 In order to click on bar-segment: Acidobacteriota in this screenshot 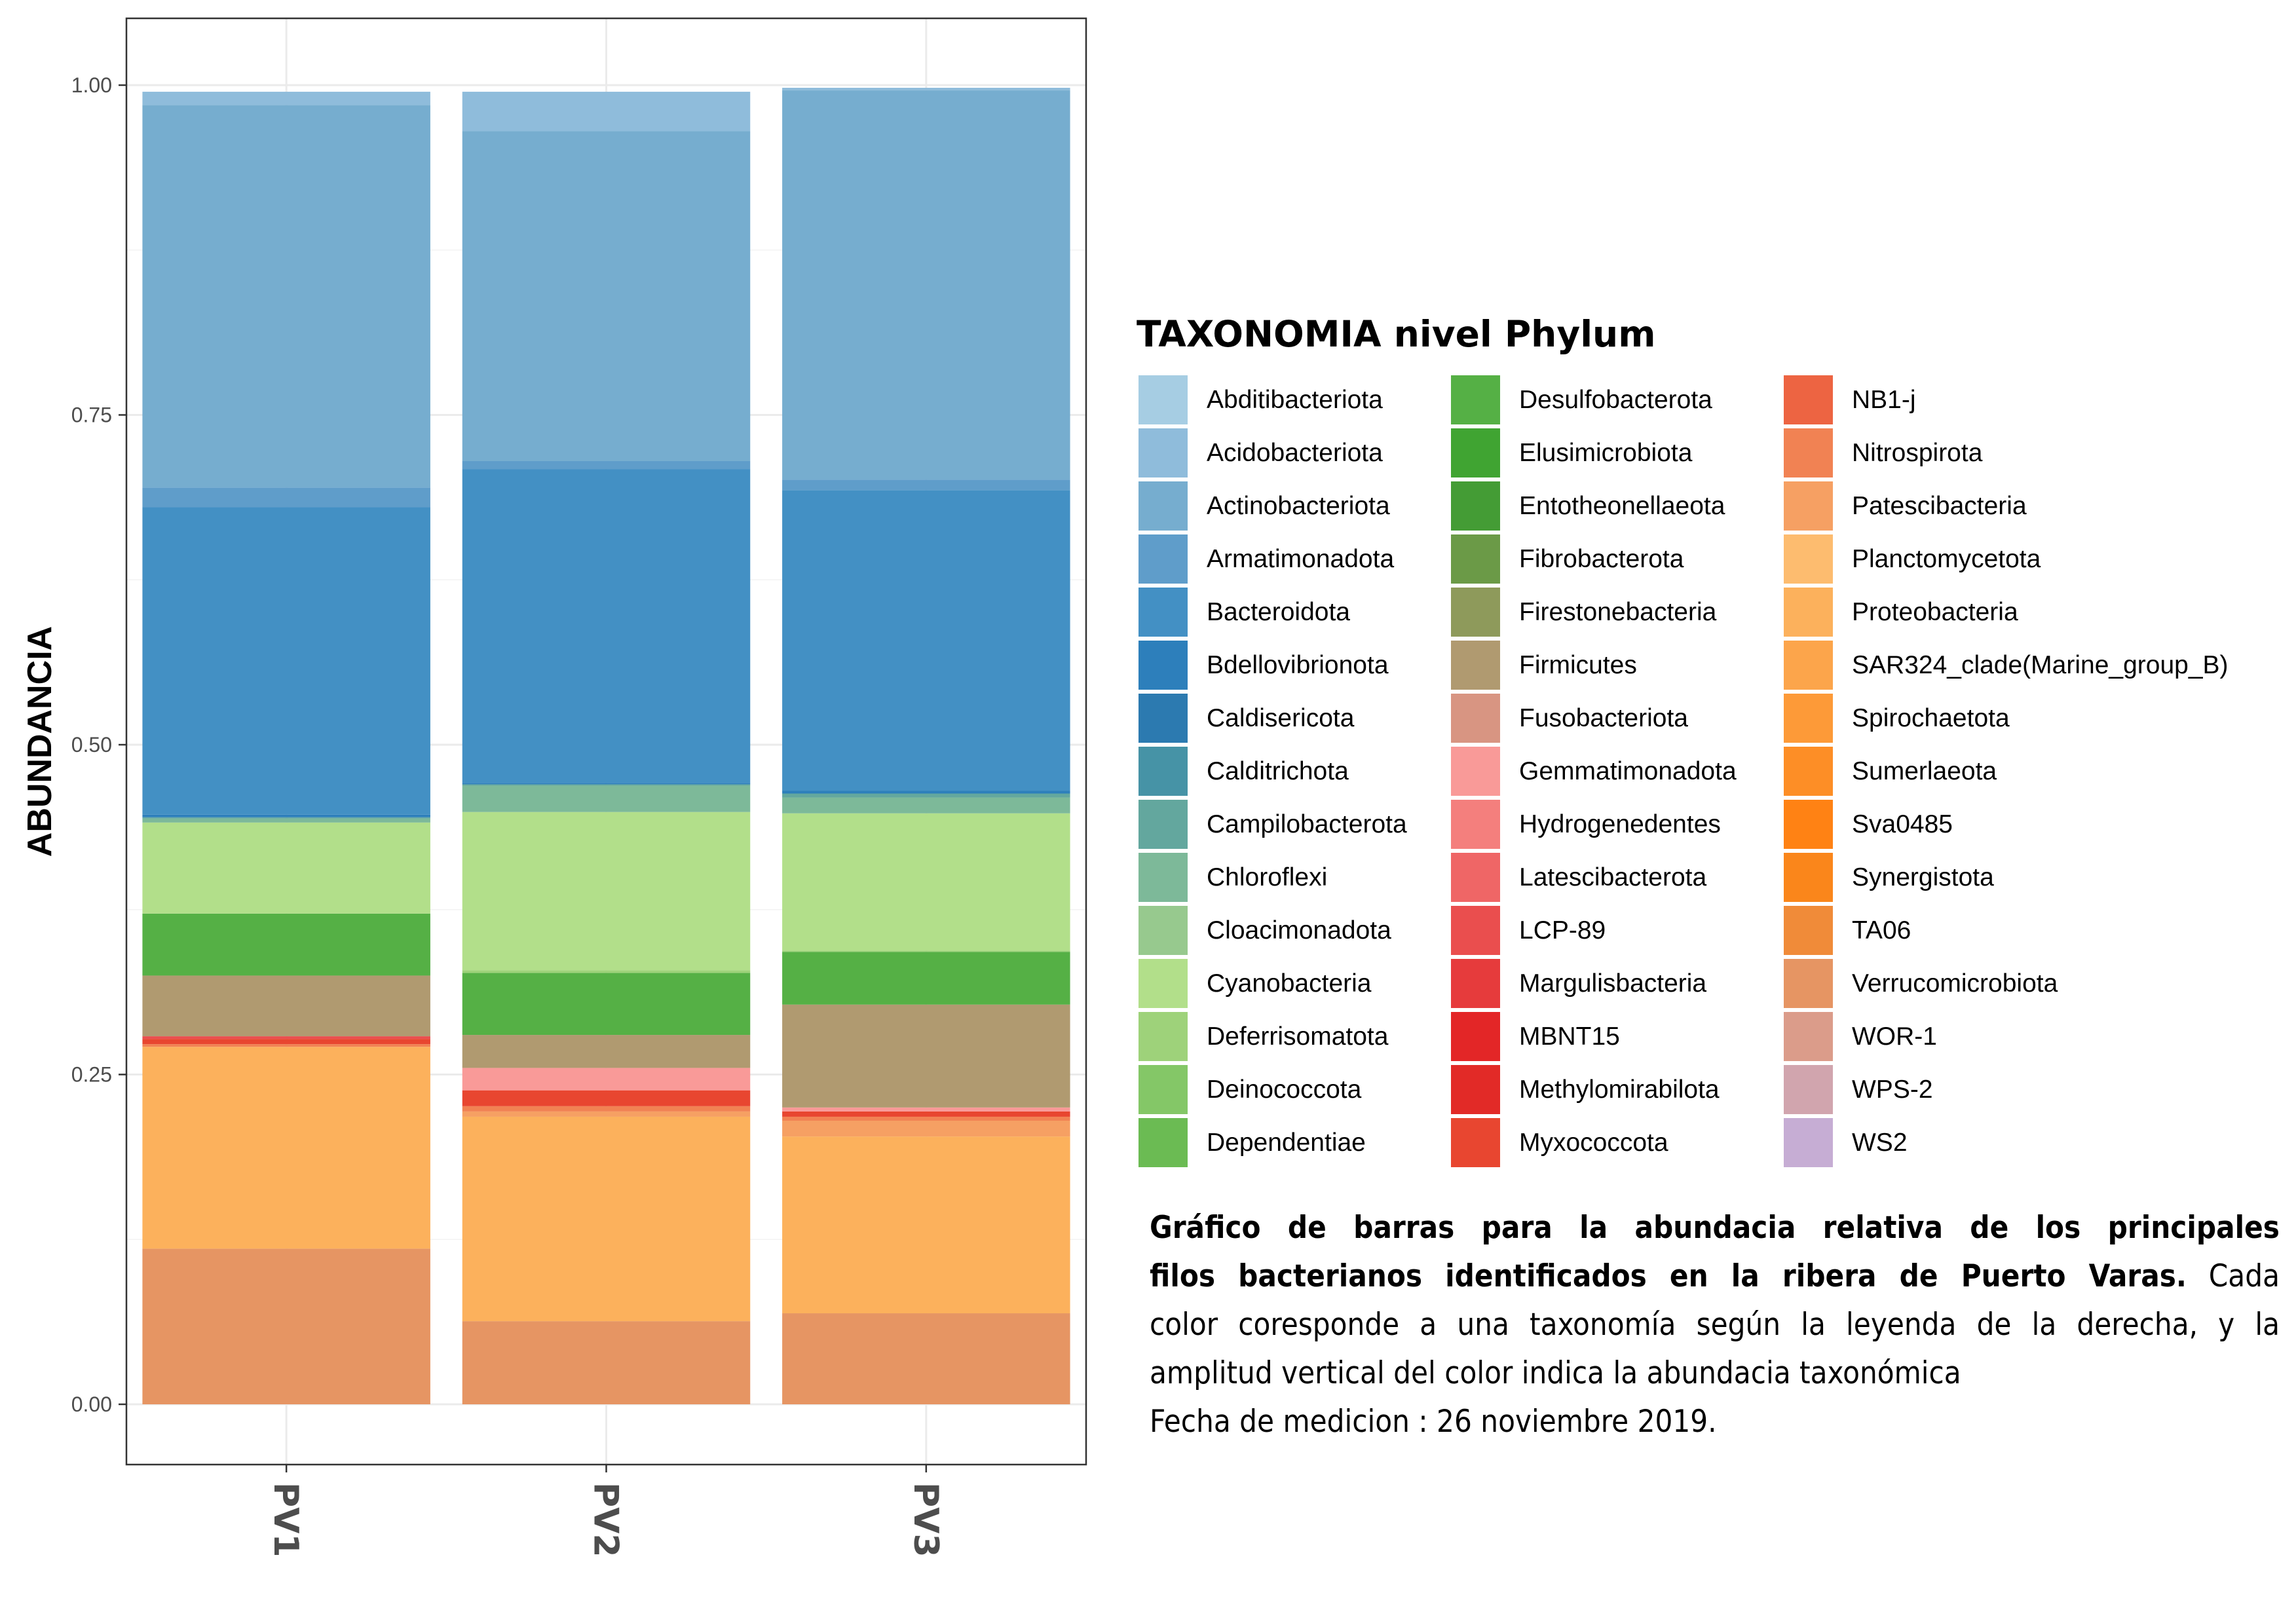, I will do `click(286, 98)`.